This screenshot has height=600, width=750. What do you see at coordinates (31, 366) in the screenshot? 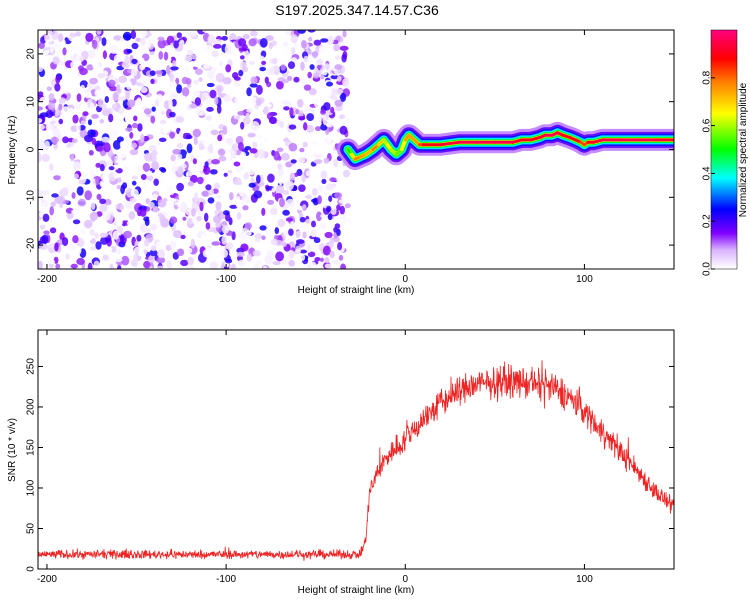
I see `y-tick-label: 250` at bounding box center [31, 366].